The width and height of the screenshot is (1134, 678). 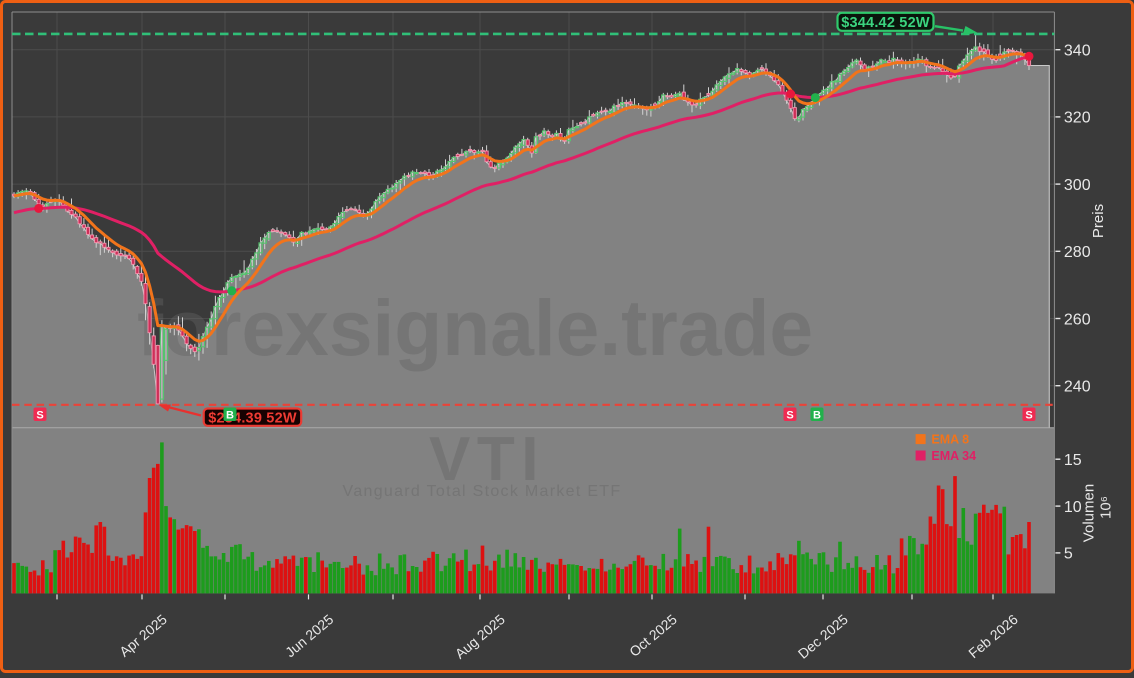 I want to click on svg-text: forexsignale.trade, so click(x=475, y=328).